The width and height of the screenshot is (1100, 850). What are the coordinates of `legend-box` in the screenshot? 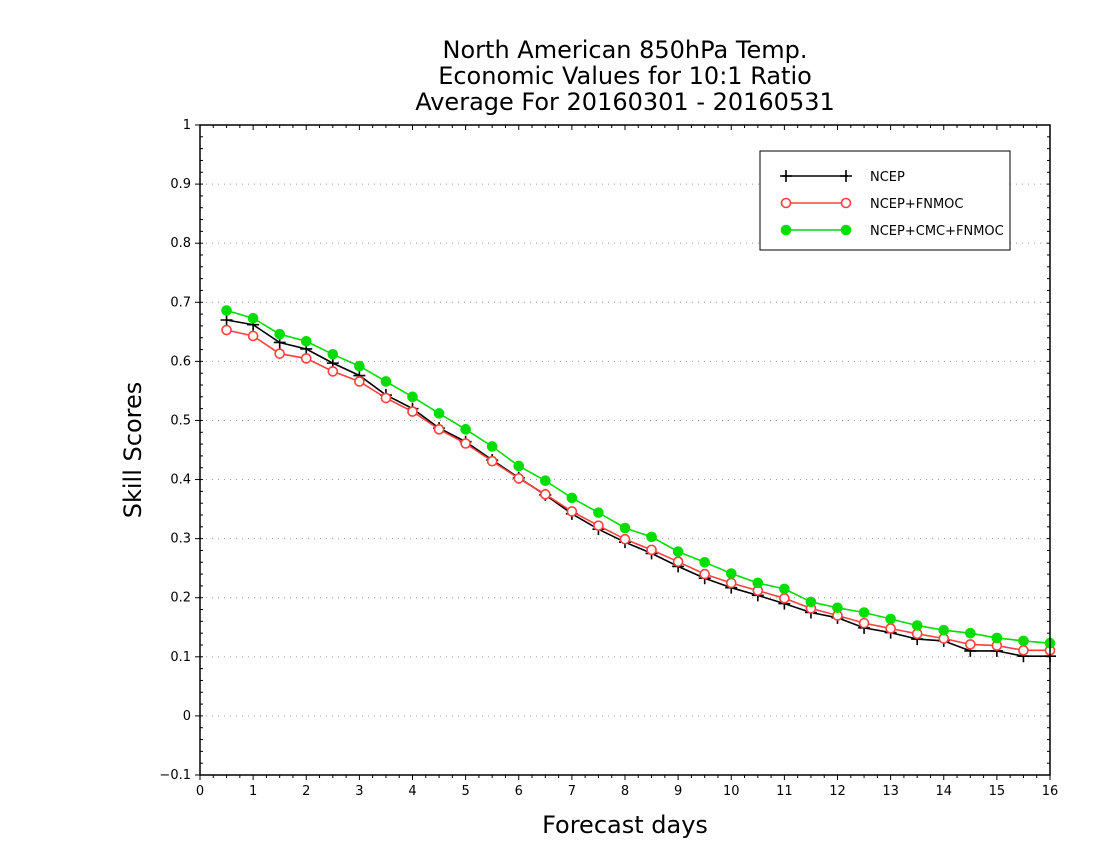 It's located at (885, 200).